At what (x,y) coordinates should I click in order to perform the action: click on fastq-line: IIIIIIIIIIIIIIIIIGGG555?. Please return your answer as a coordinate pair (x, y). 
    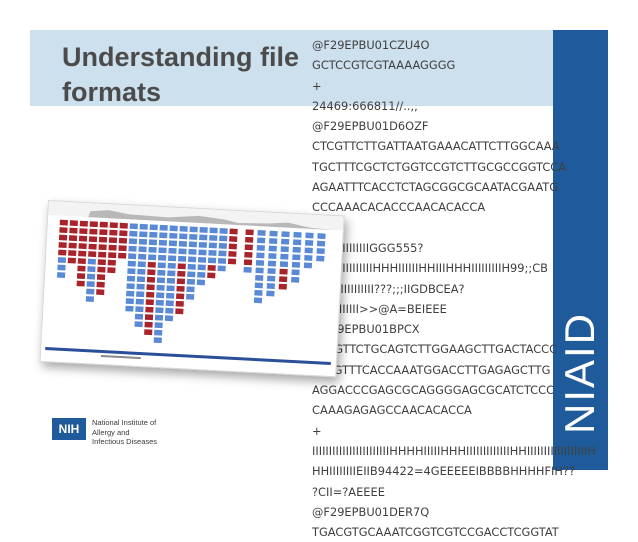
    Looking at the image, I should click on (368, 247).